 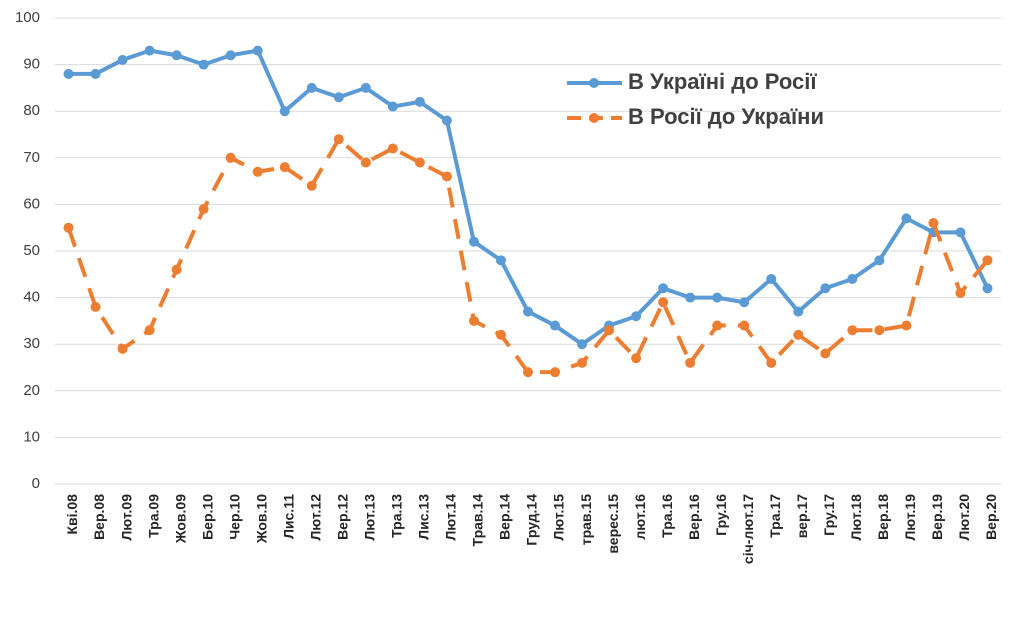 What do you see at coordinates (31, 297) in the screenshot?
I see `y-tick-label: 40` at bounding box center [31, 297].